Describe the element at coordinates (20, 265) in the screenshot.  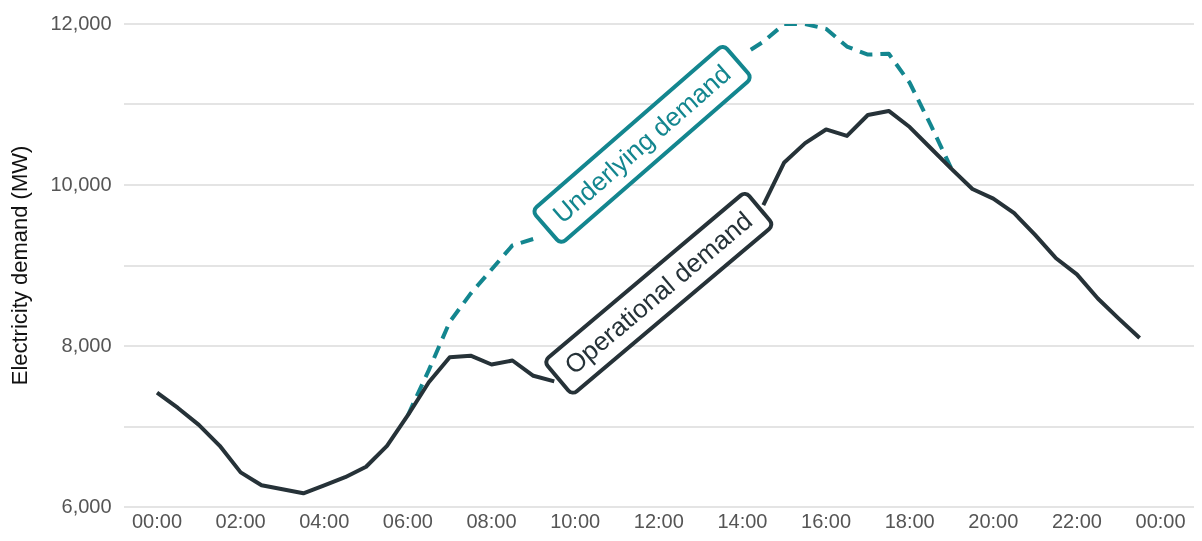
I see `y-axis-title: Electricity demand (MW)` at that location.